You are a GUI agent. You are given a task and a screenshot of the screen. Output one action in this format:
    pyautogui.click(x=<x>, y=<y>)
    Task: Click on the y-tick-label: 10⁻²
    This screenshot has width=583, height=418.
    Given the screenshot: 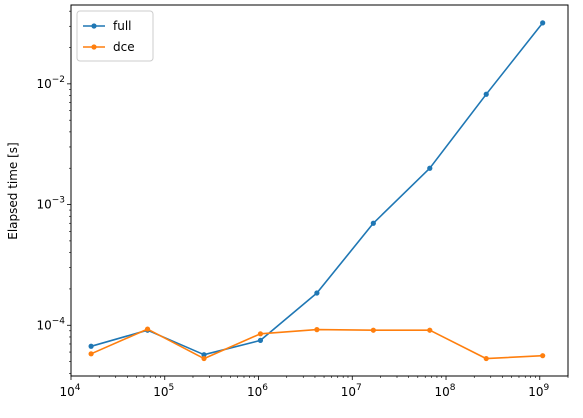 What is the action you would take?
    pyautogui.click(x=50, y=83)
    